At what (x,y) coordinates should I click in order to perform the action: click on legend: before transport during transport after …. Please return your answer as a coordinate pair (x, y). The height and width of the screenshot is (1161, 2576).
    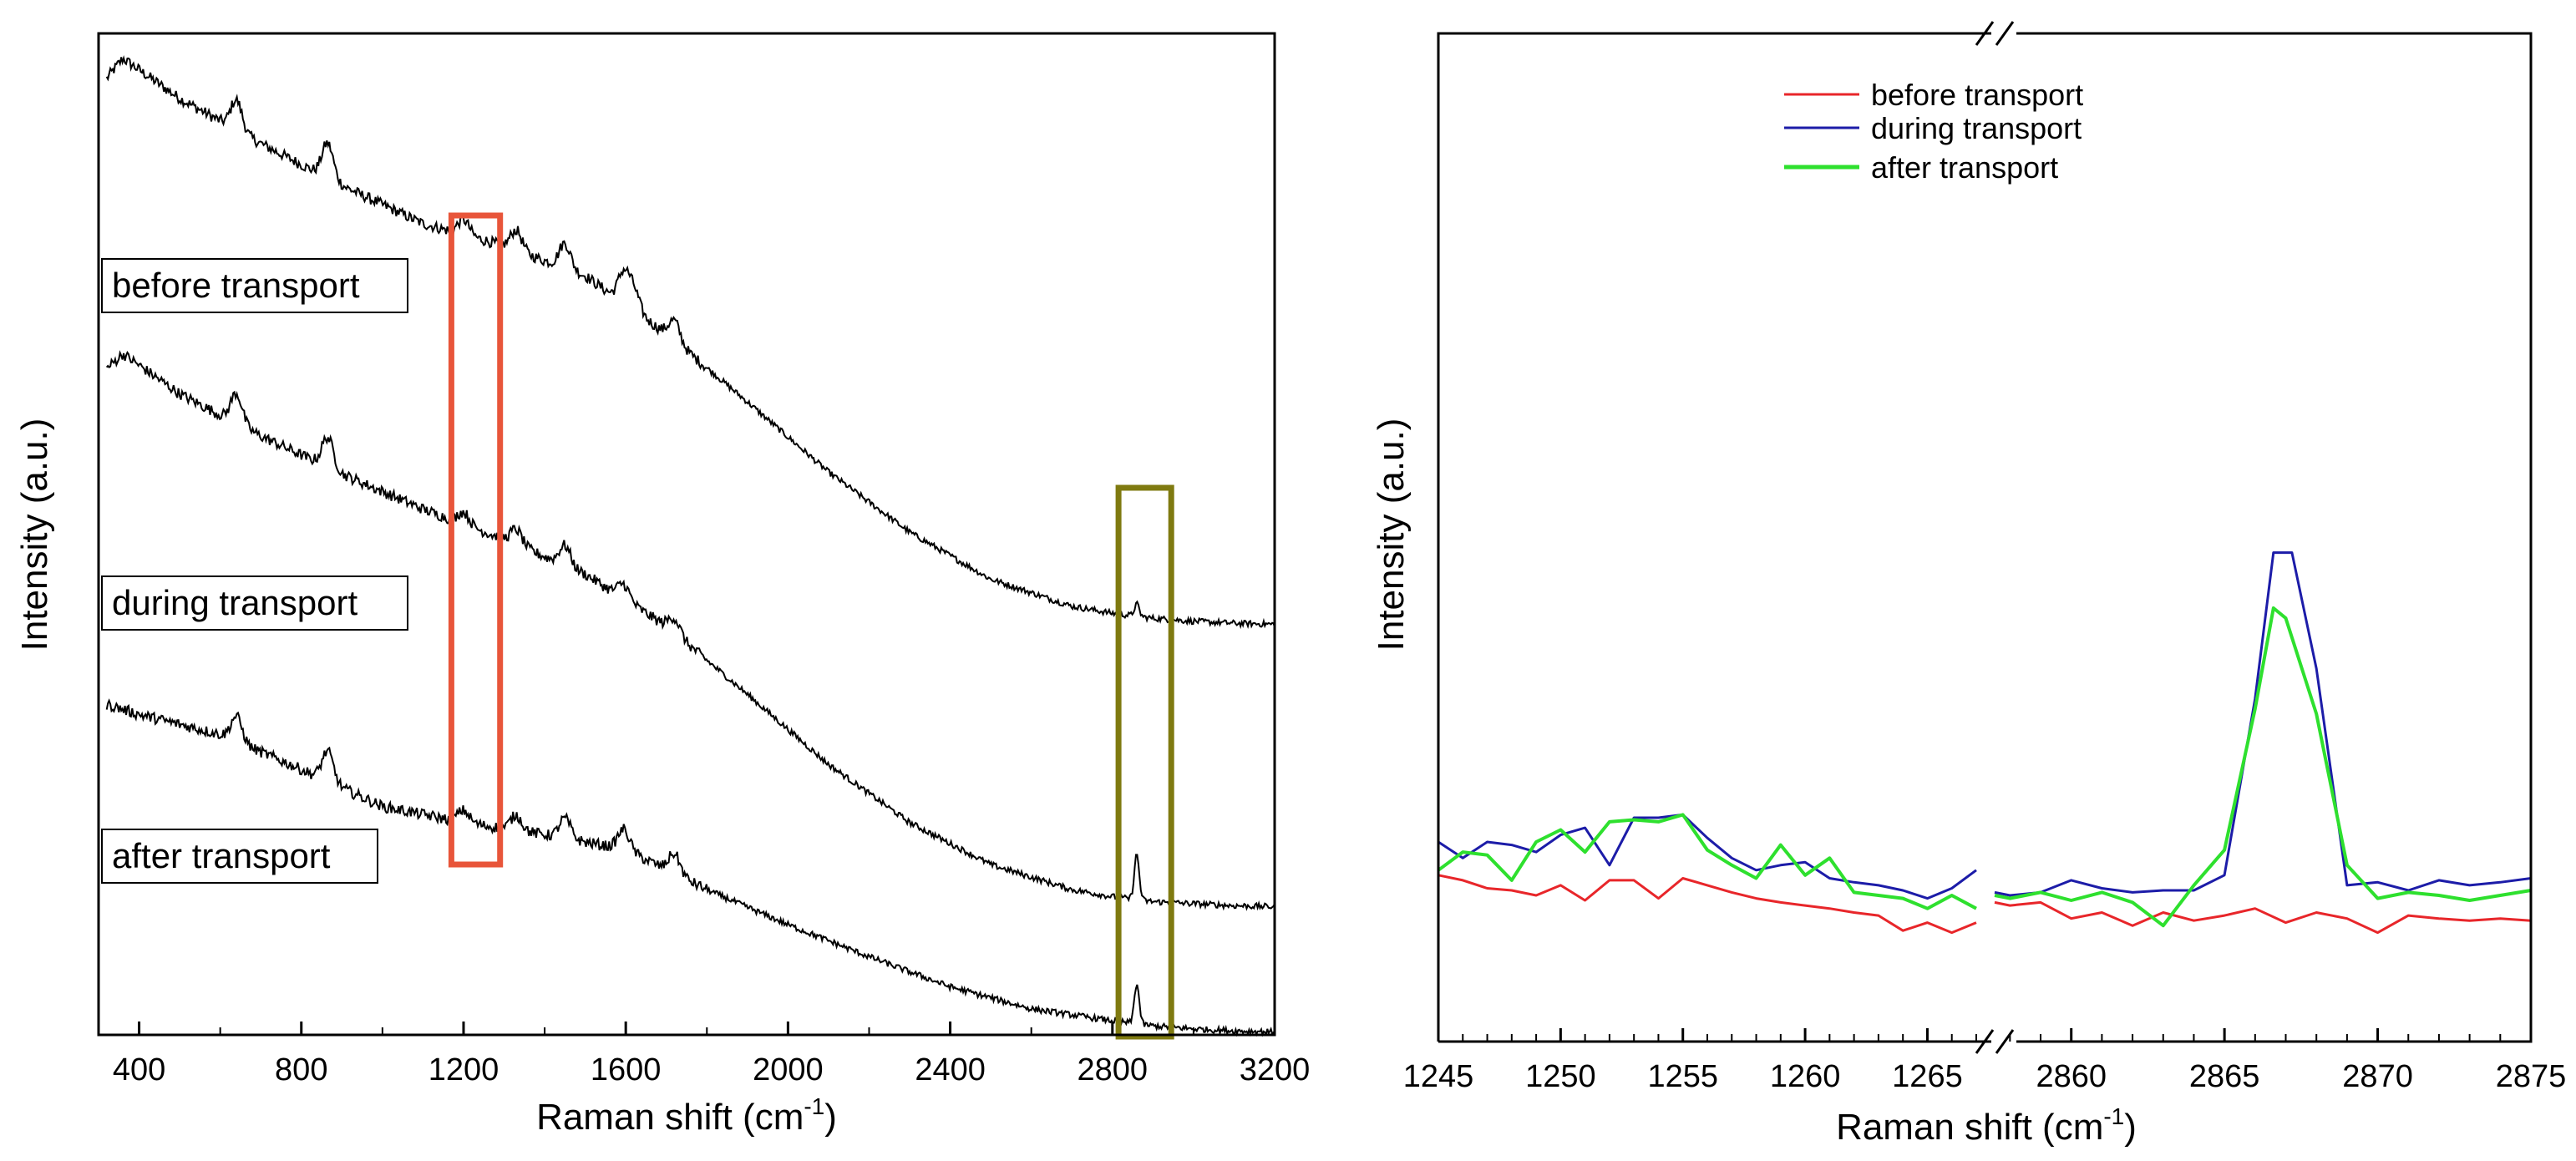
    Looking at the image, I should click on (1934, 131).